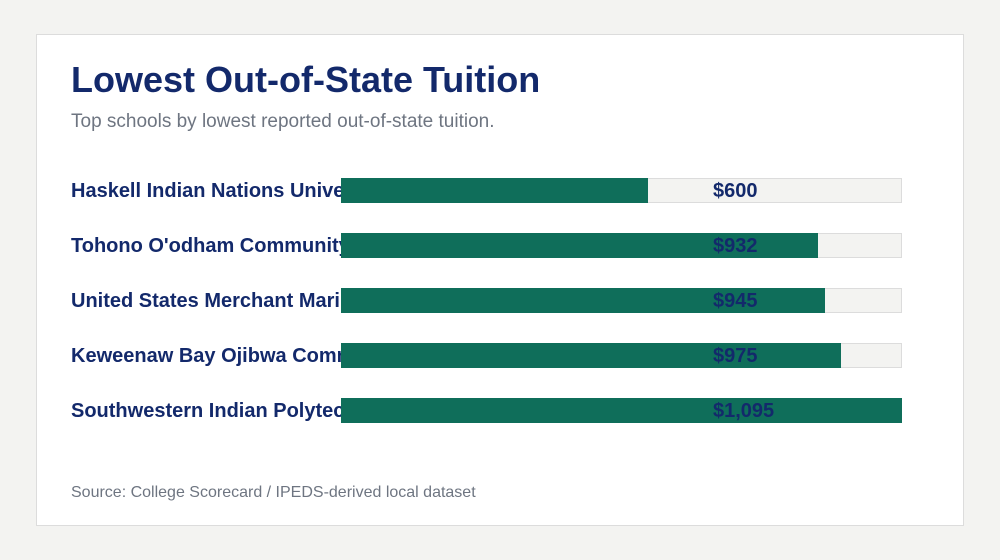 Image resolution: width=1000 pixels, height=560 pixels. I want to click on bar-row: Tohono O'odham Community College $932, so click(487, 259).